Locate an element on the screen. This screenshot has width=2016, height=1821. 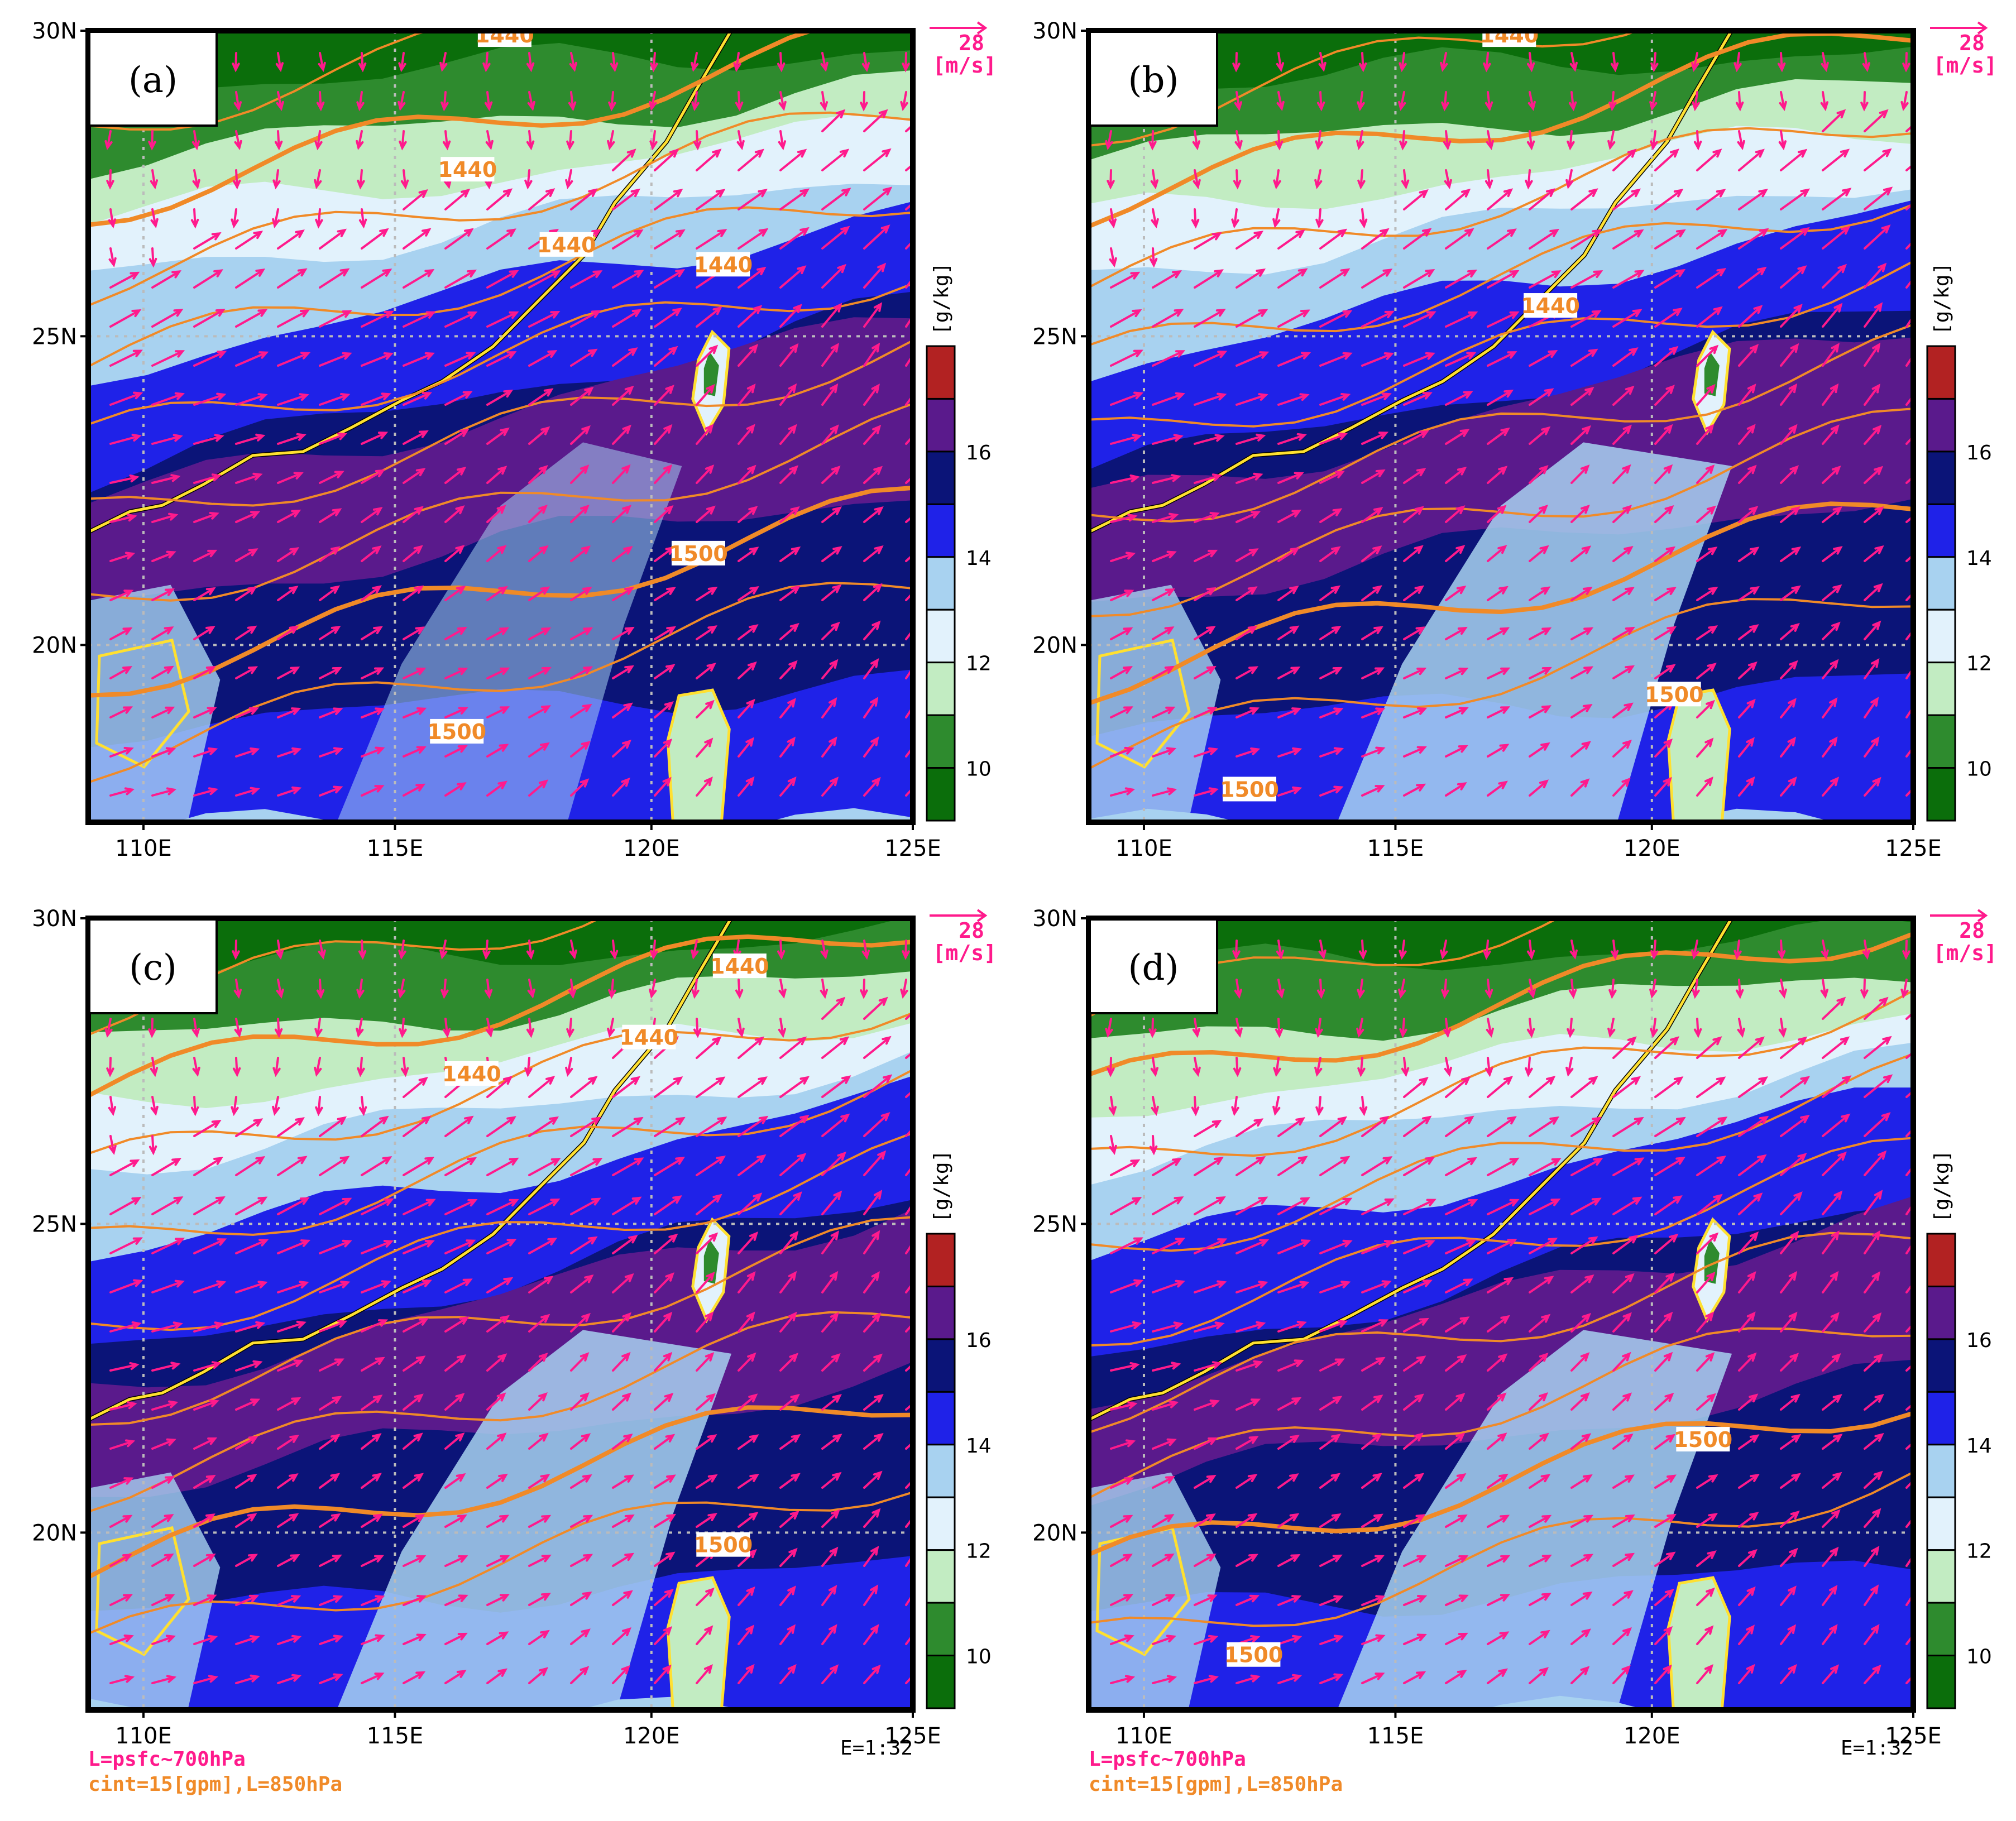
colorbar-swatch is located at coordinates (1941, 478).